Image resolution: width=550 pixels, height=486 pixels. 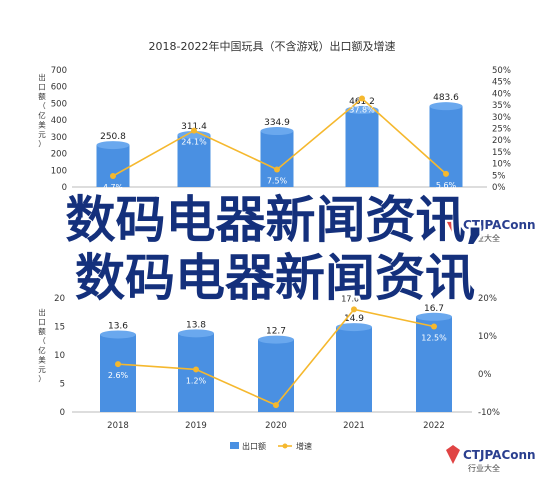 I want to click on chart-1-y-label-char: 额, so click(x=42, y=96).